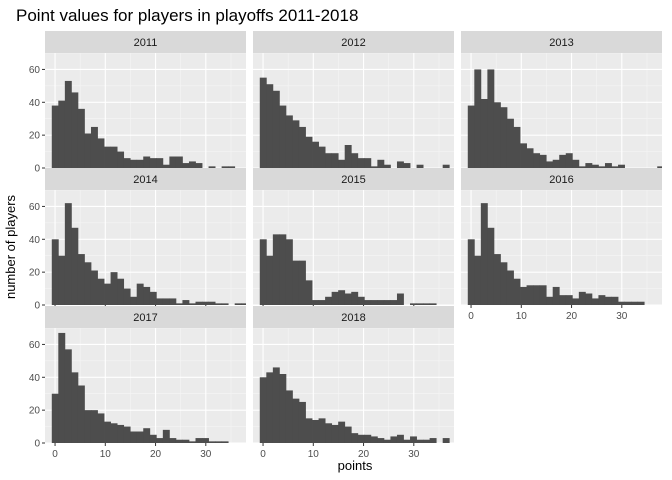  What do you see at coordinates (10, 246) in the screenshot?
I see `y-axis-title: number of players` at bounding box center [10, 246].